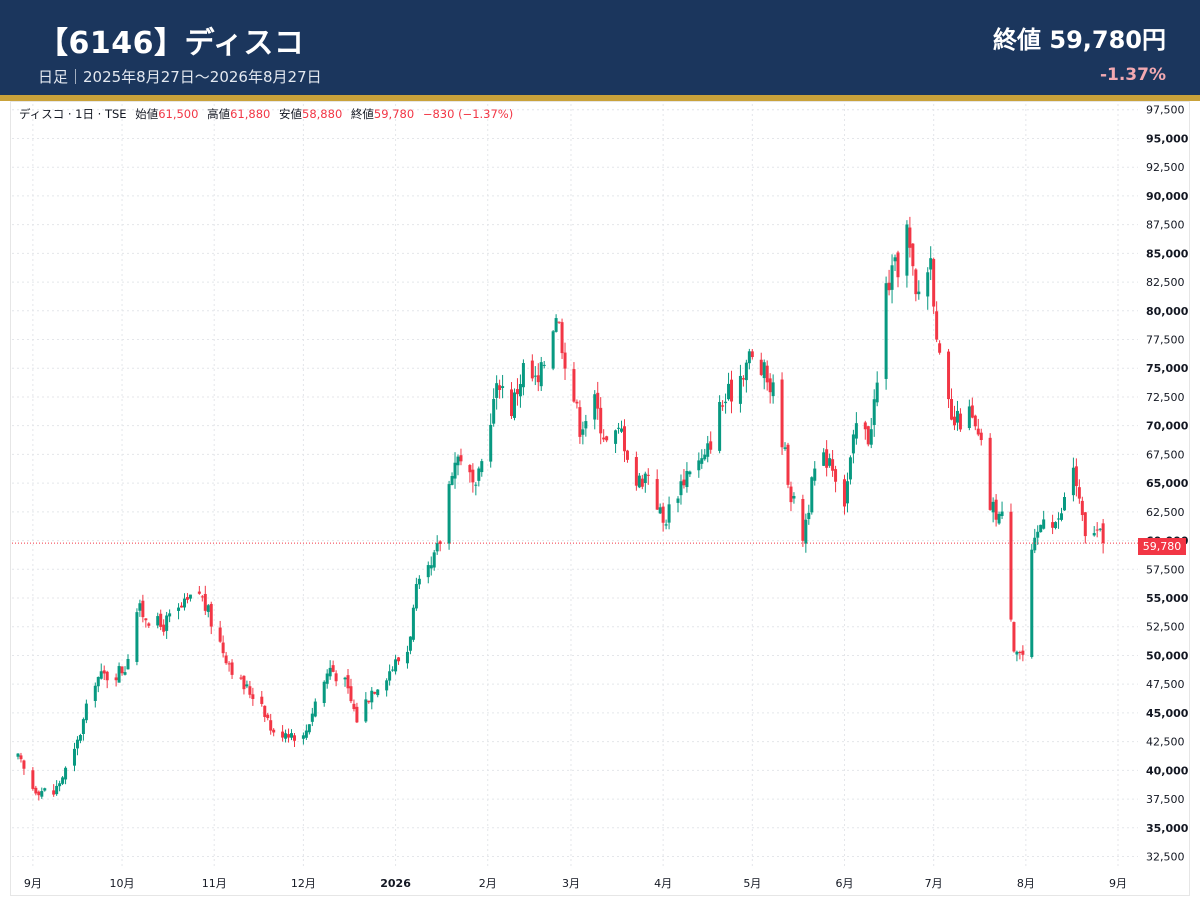 The image size is (1200, 900). What do you see at coordinates (1167, 770) in the screenshot?
I see `y-tick-label: 40,000` at bounding box center [1167, 770].